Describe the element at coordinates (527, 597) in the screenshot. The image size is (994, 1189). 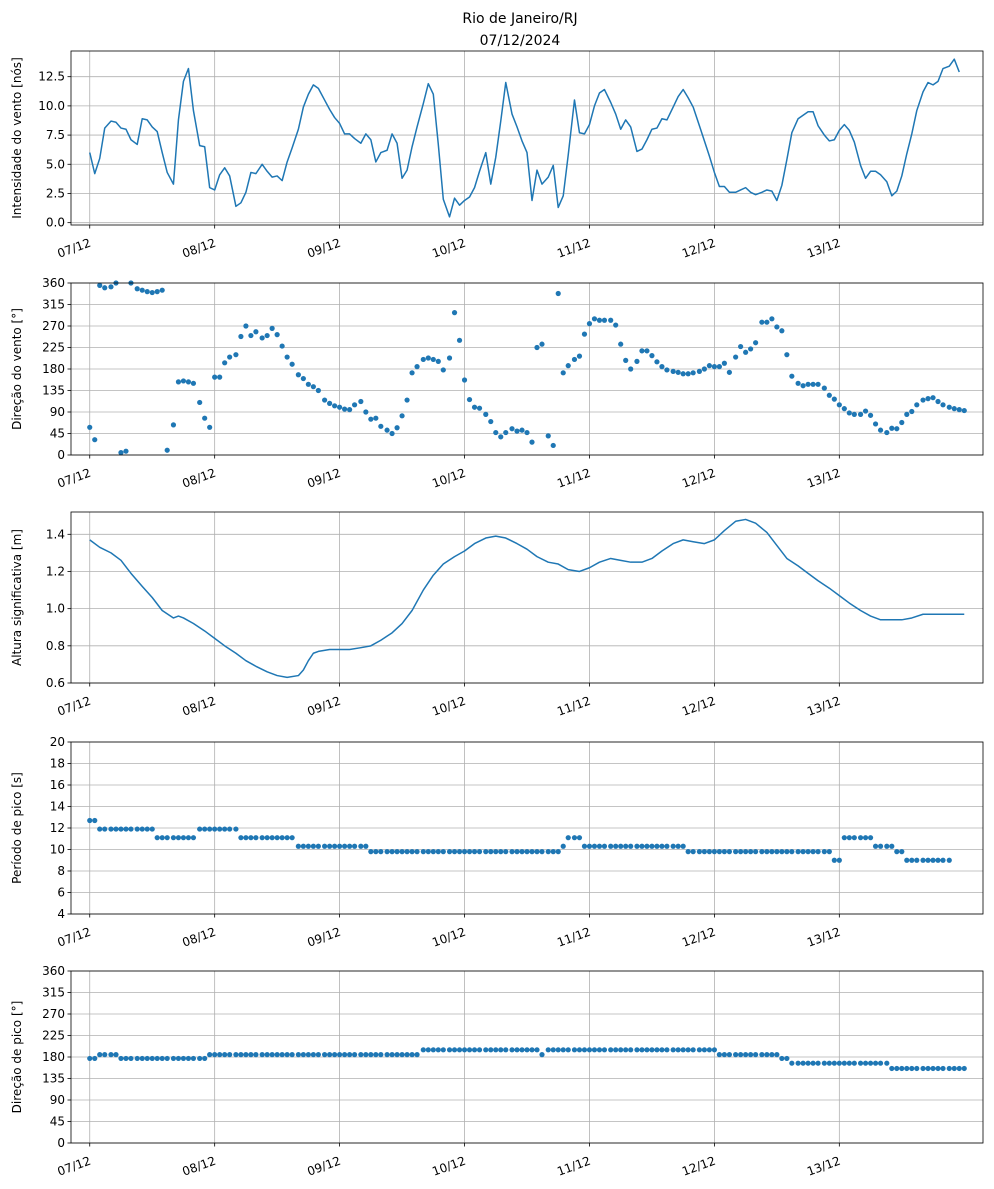
I see `axes-frame` at that location.